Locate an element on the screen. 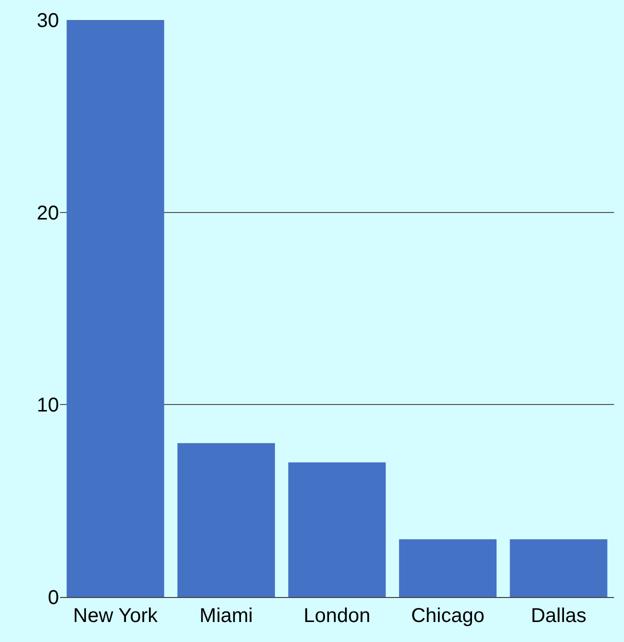 The image size is (624, 642). x-tick-label: Miami is located at coordinates (226, 616).